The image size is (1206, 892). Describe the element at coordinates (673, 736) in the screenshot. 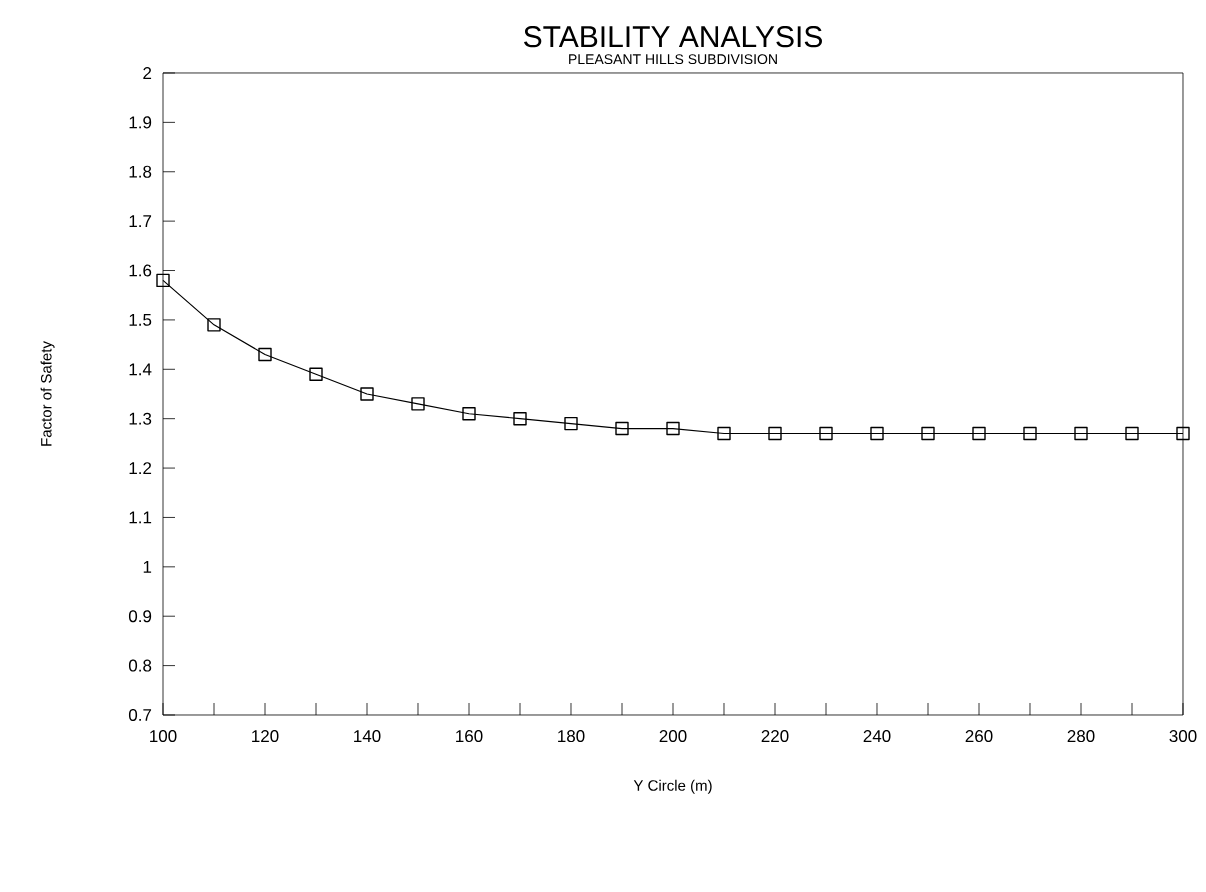

I see `x-tick-label: 200` at that location.